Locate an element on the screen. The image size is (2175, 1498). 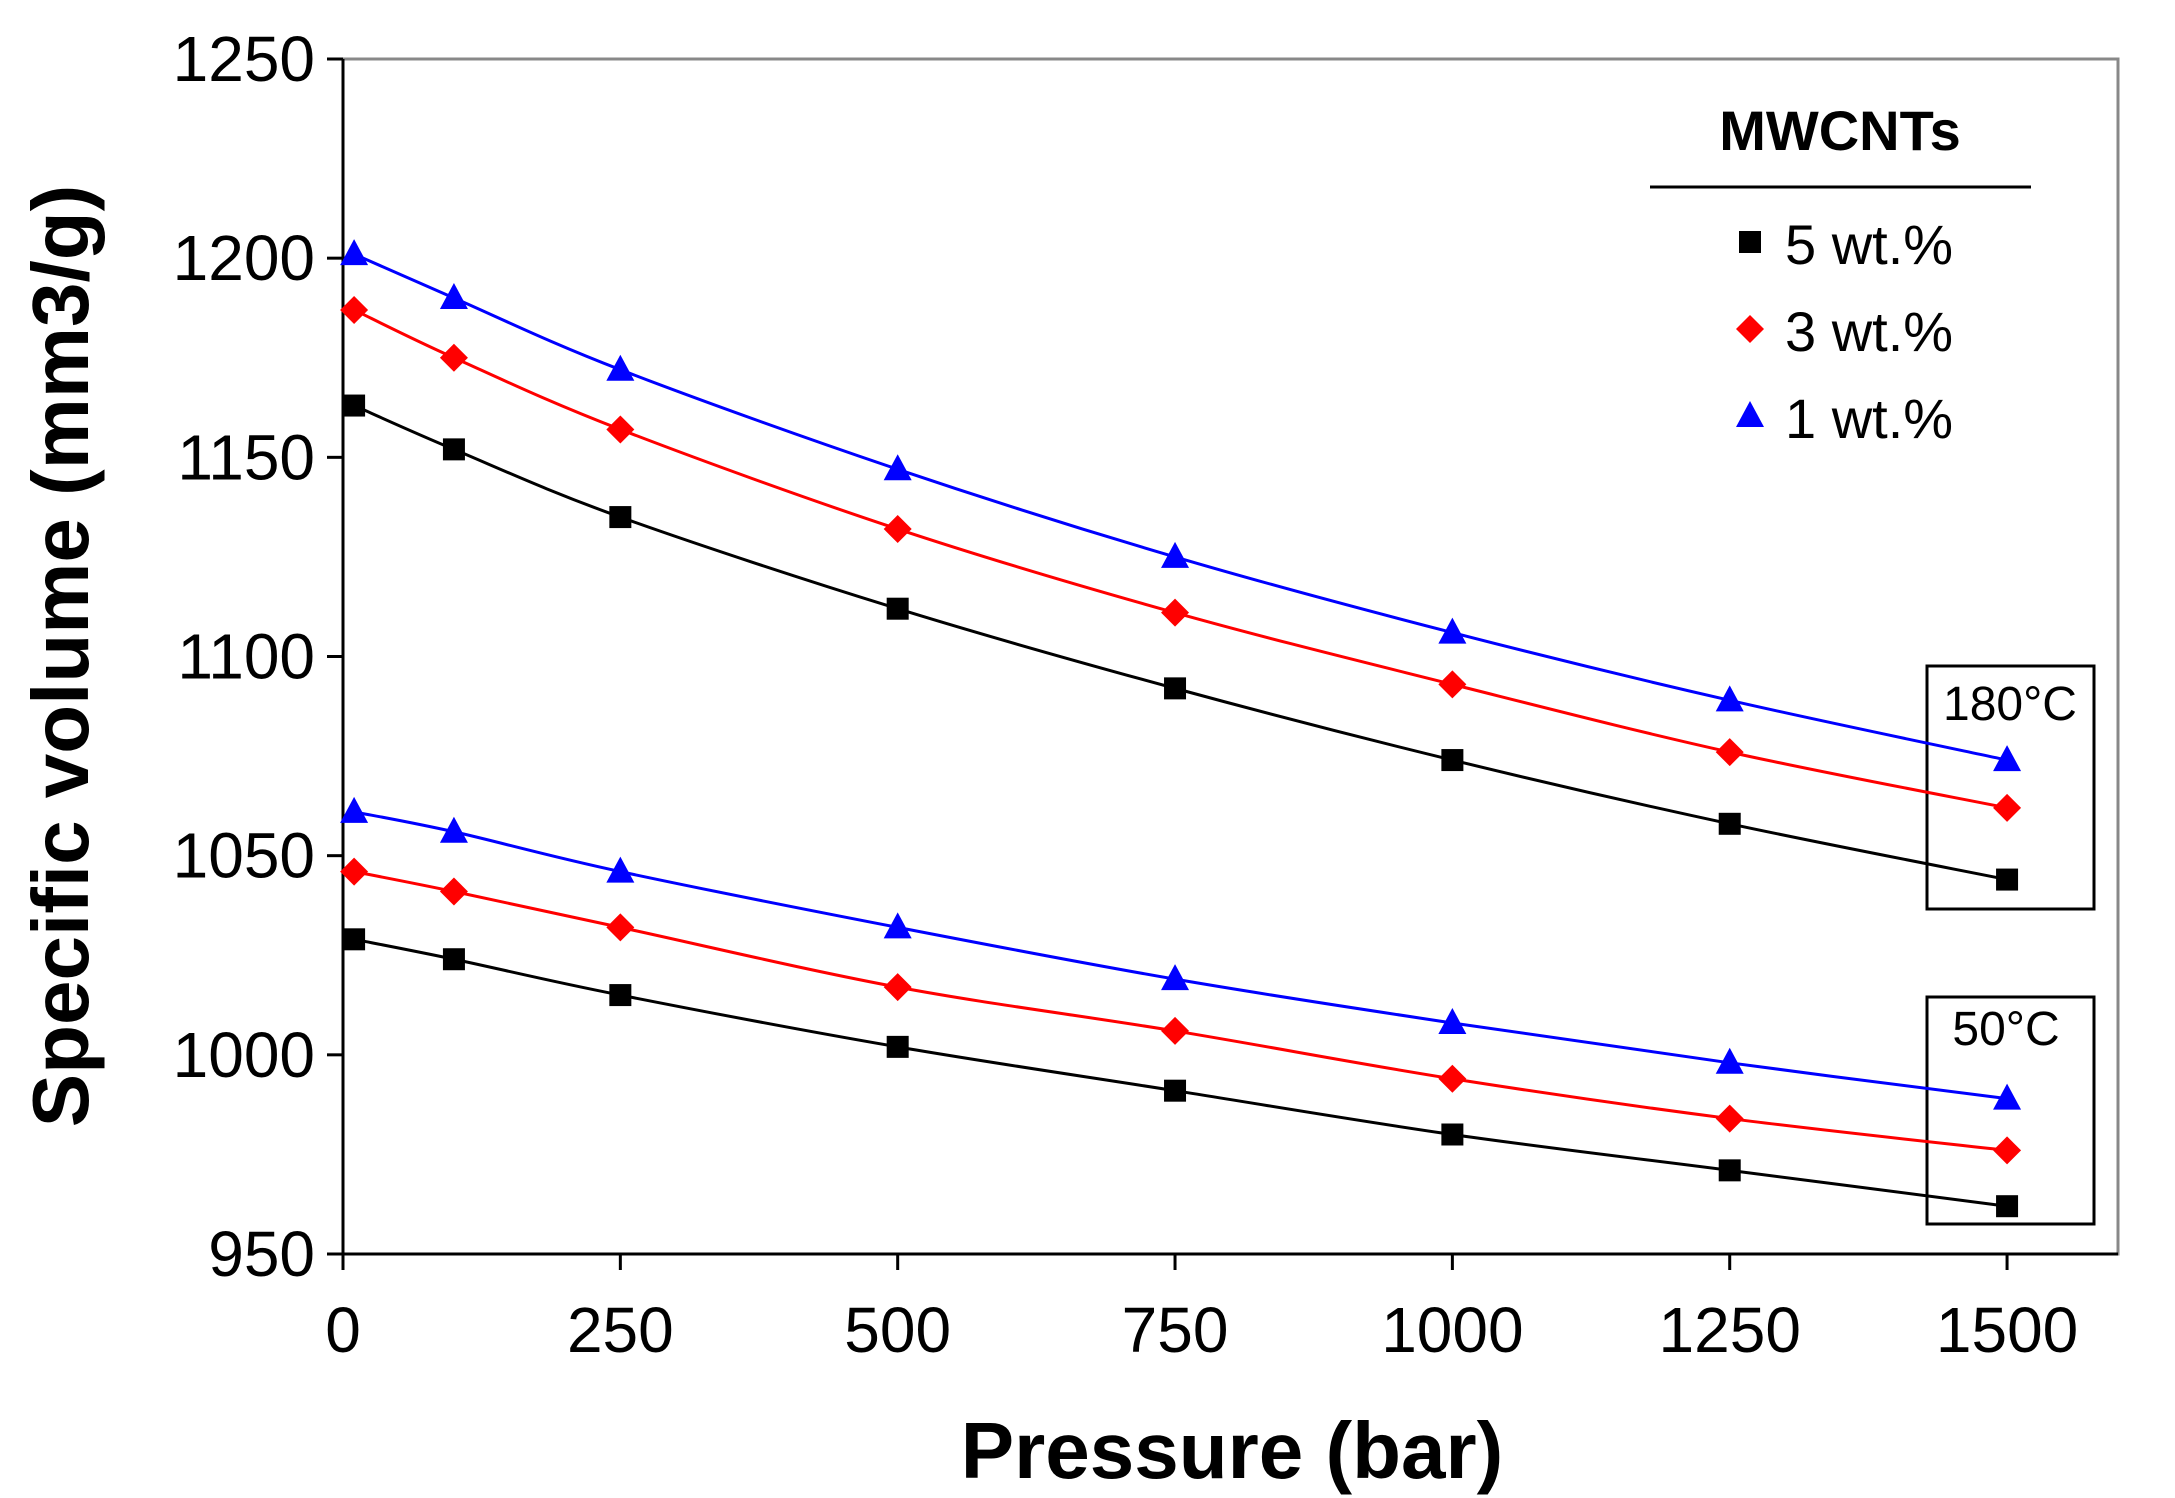
y-tick-label: 1250 is located at coordinates (244, 59).